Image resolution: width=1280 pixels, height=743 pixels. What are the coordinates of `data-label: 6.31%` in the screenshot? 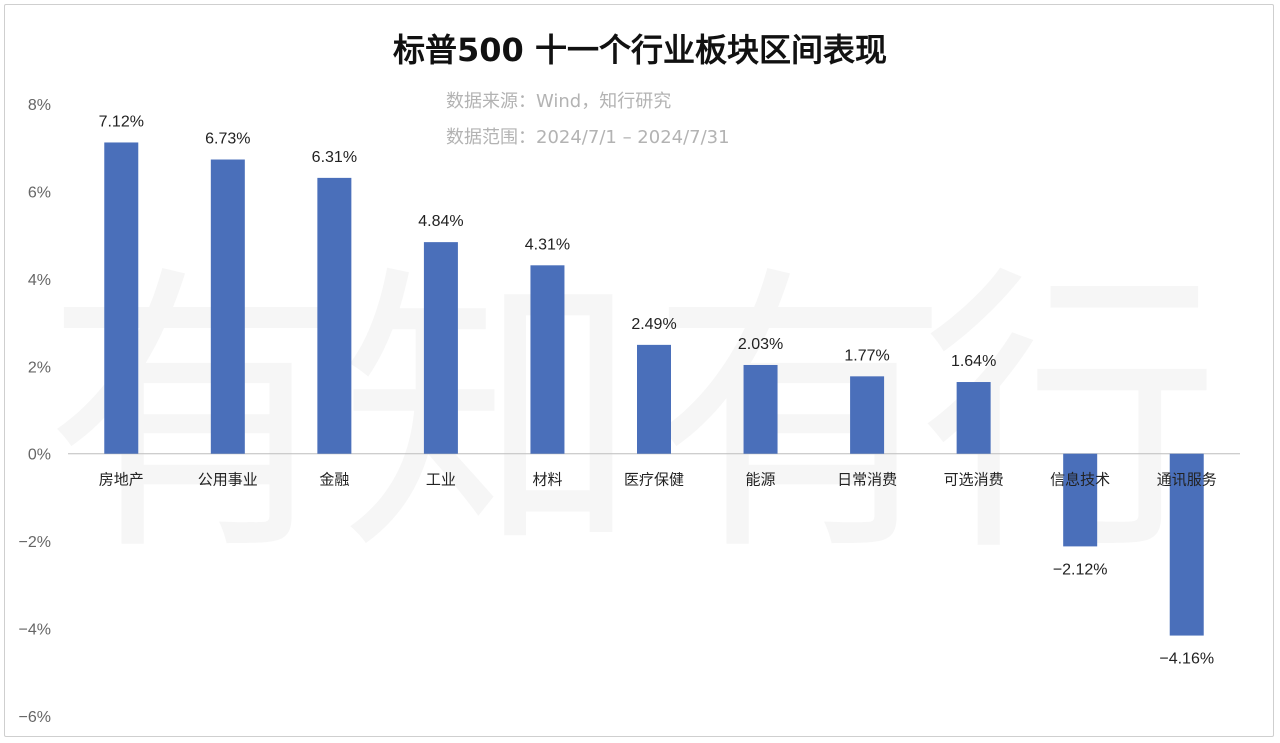 It's located at (334, 157).